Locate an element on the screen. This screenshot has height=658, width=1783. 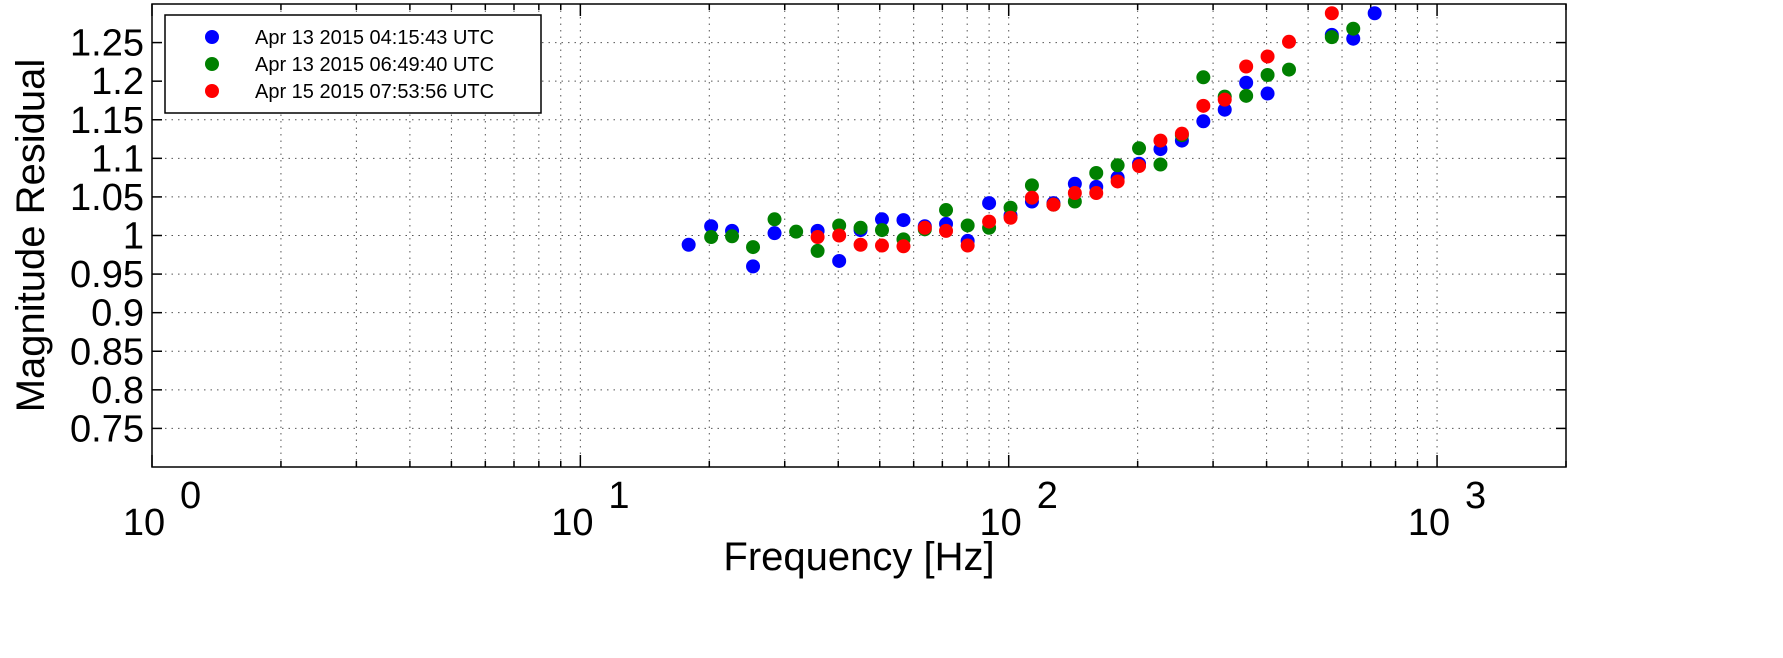
x-tick-label: 10 3 is located at coordinates (1447, 509).